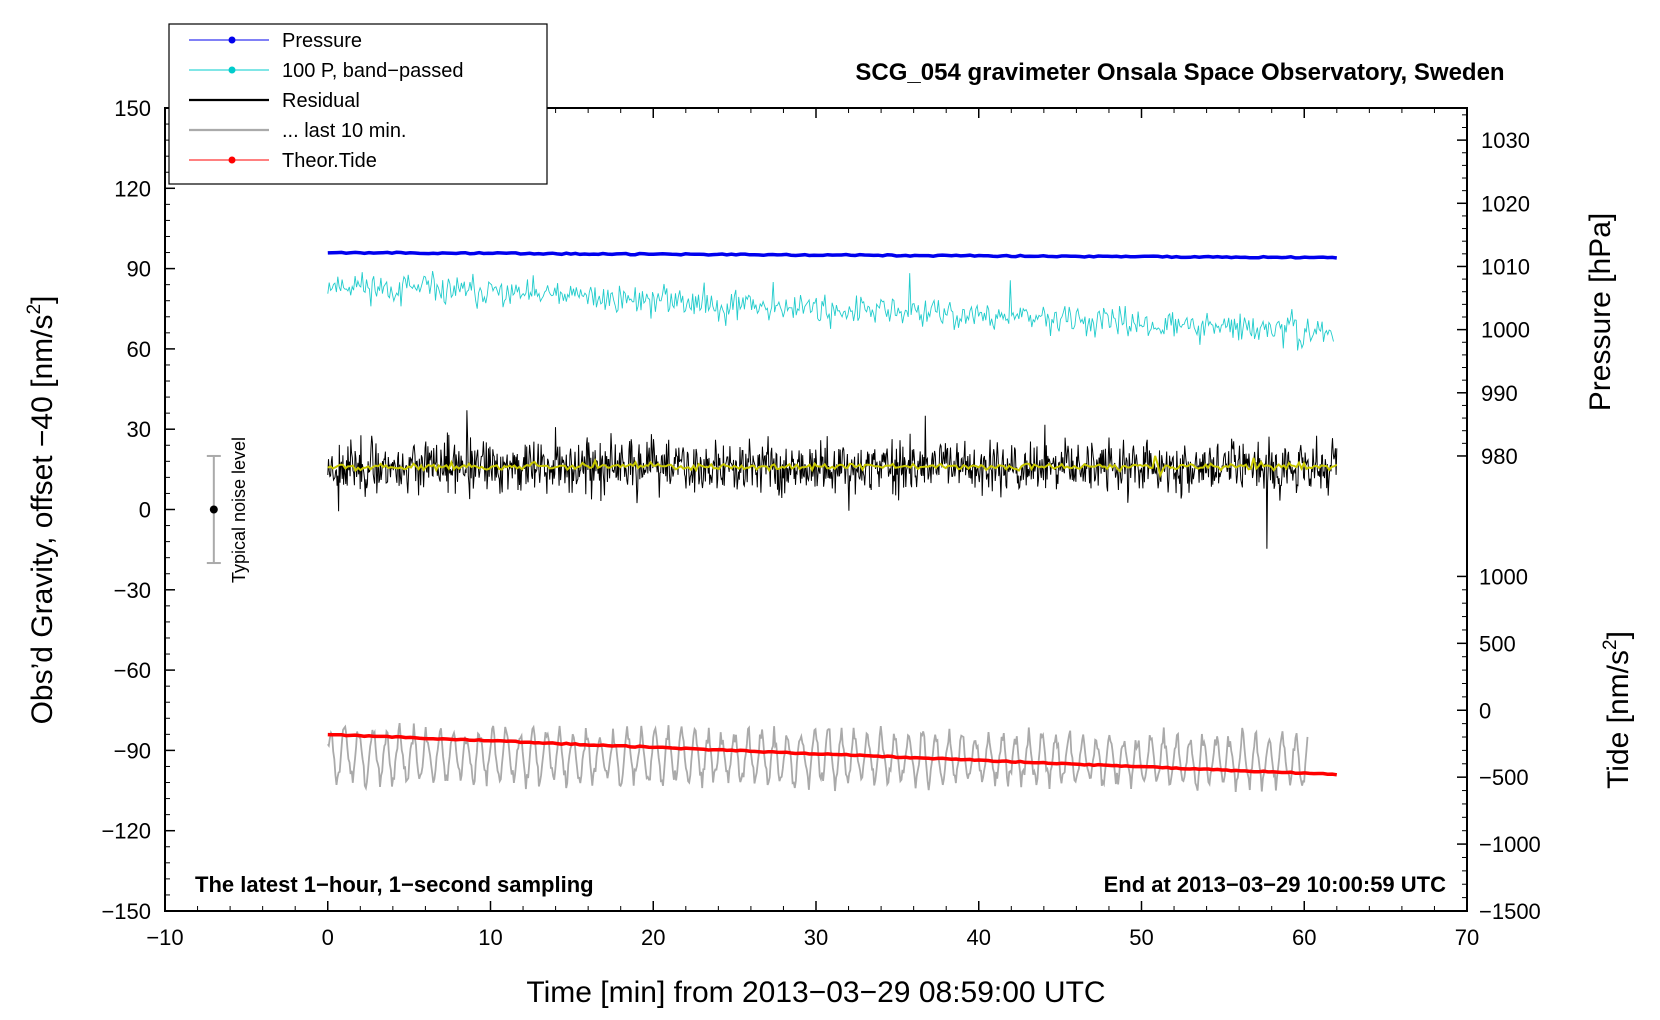 The image size is (1660, 1020). What do you see at coordinates (1503, 576) in the screenshot?
I see `tide-tick-label: 1000` at bounding box center [1503, 576].